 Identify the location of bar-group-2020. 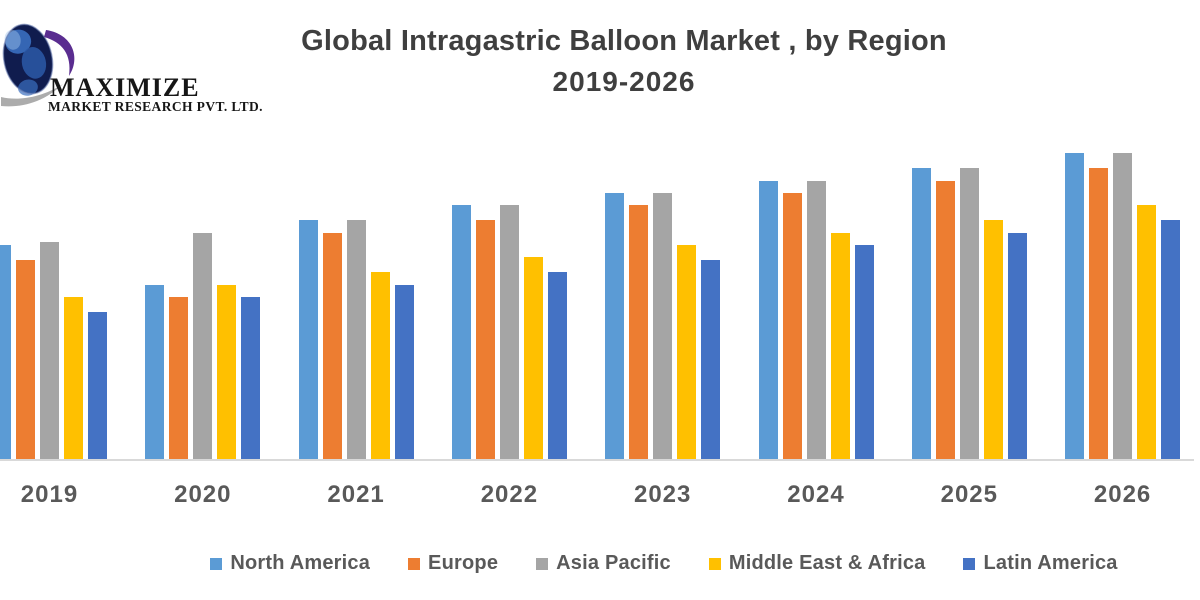
(203, 346).